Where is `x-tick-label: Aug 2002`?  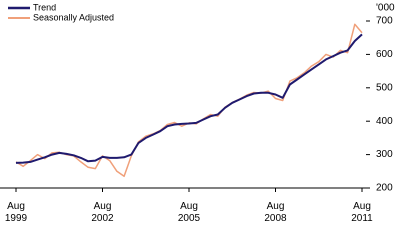
x-tick-label: Aug 2002 is located at coordinates (102, 212).